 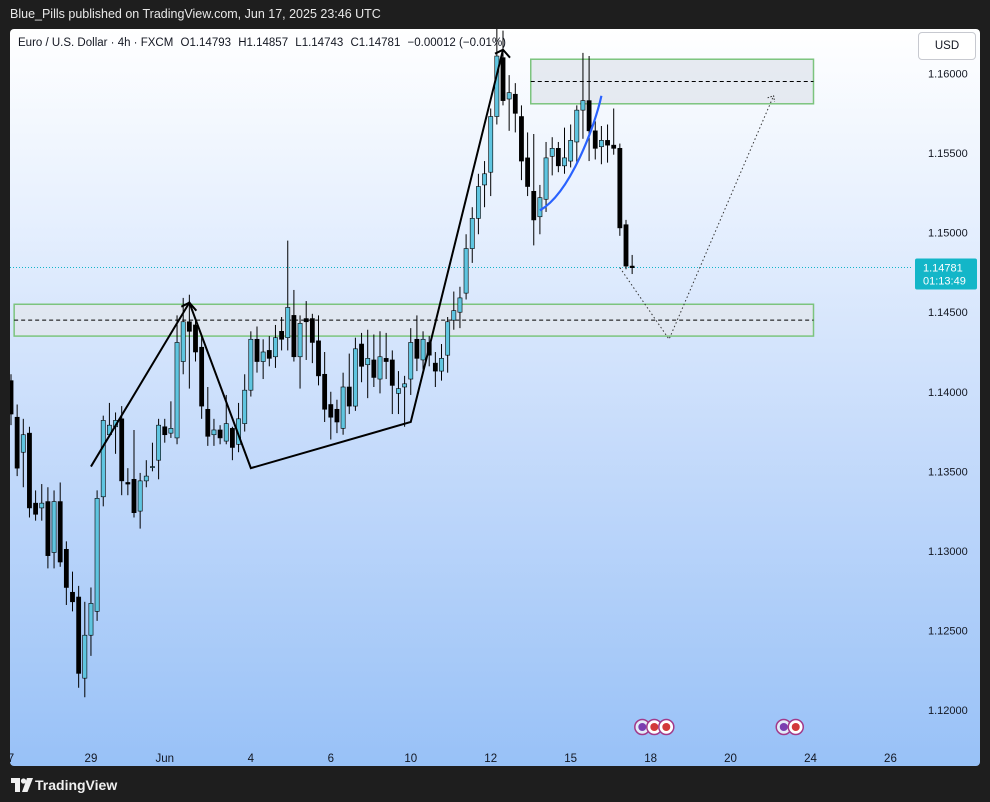 I want to click on x-tick-label: 6, so click(x=331, y=759).